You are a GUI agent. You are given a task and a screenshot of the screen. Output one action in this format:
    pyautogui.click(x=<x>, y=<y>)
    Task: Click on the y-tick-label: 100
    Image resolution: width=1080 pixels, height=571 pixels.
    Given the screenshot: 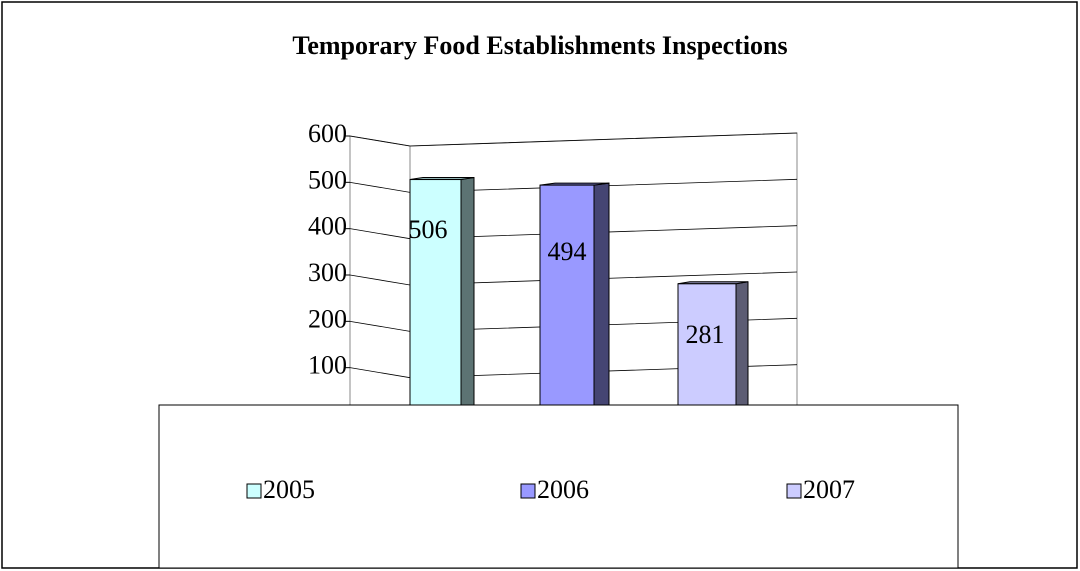 What is the action you would take?
    pyautogui.click(x=327, y=365)
    